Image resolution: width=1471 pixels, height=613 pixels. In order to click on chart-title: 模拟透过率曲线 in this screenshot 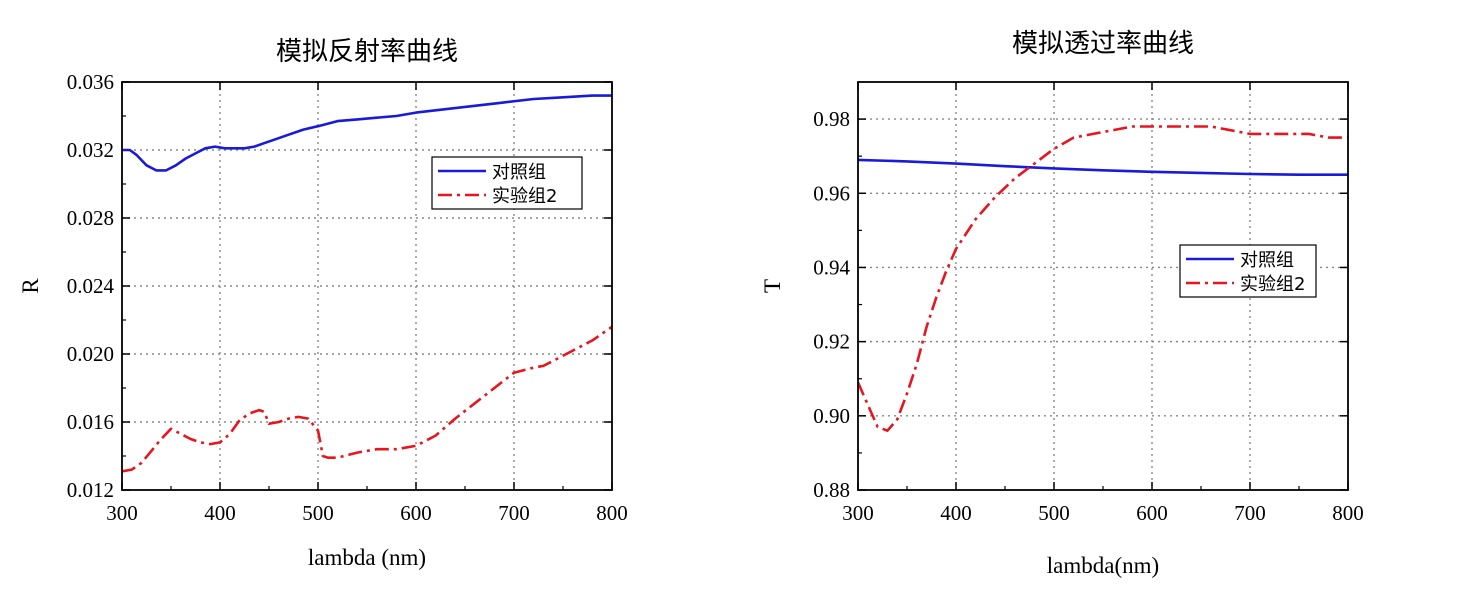, I will do `click(1103, 44)`.